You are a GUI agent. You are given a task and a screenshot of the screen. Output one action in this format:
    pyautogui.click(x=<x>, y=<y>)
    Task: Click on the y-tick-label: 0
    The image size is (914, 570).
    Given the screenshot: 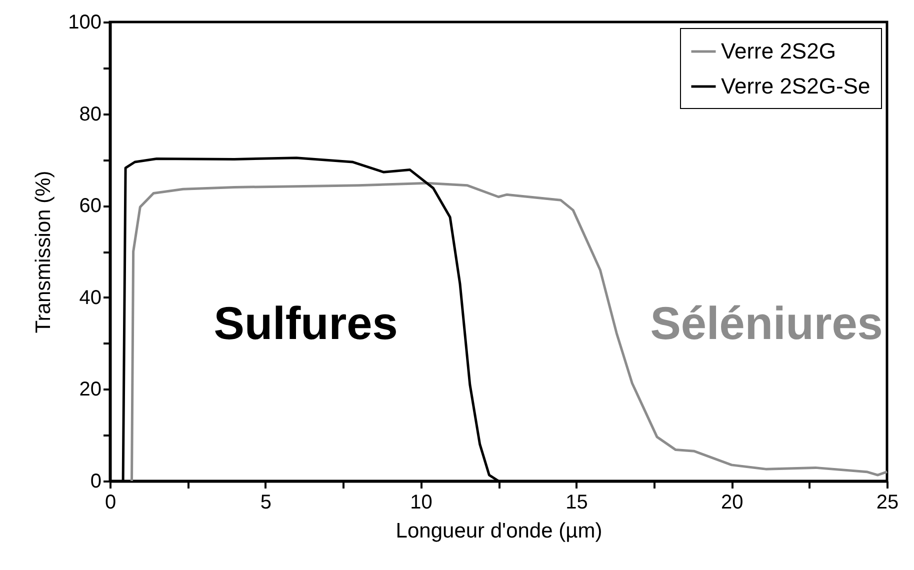 What is the action you would take?
    pyautogui.click(x=96, y=481)
    